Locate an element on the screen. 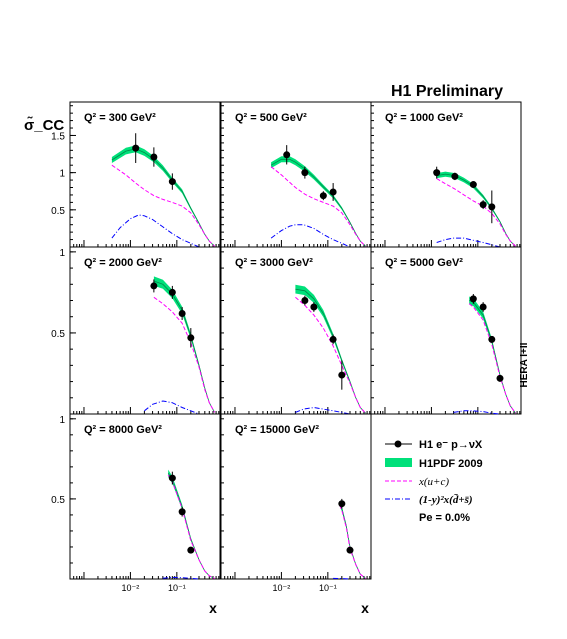 The image size is (567, 639). q2-label: Q² = 15000 GeV² is located at coordinates (277, 430).